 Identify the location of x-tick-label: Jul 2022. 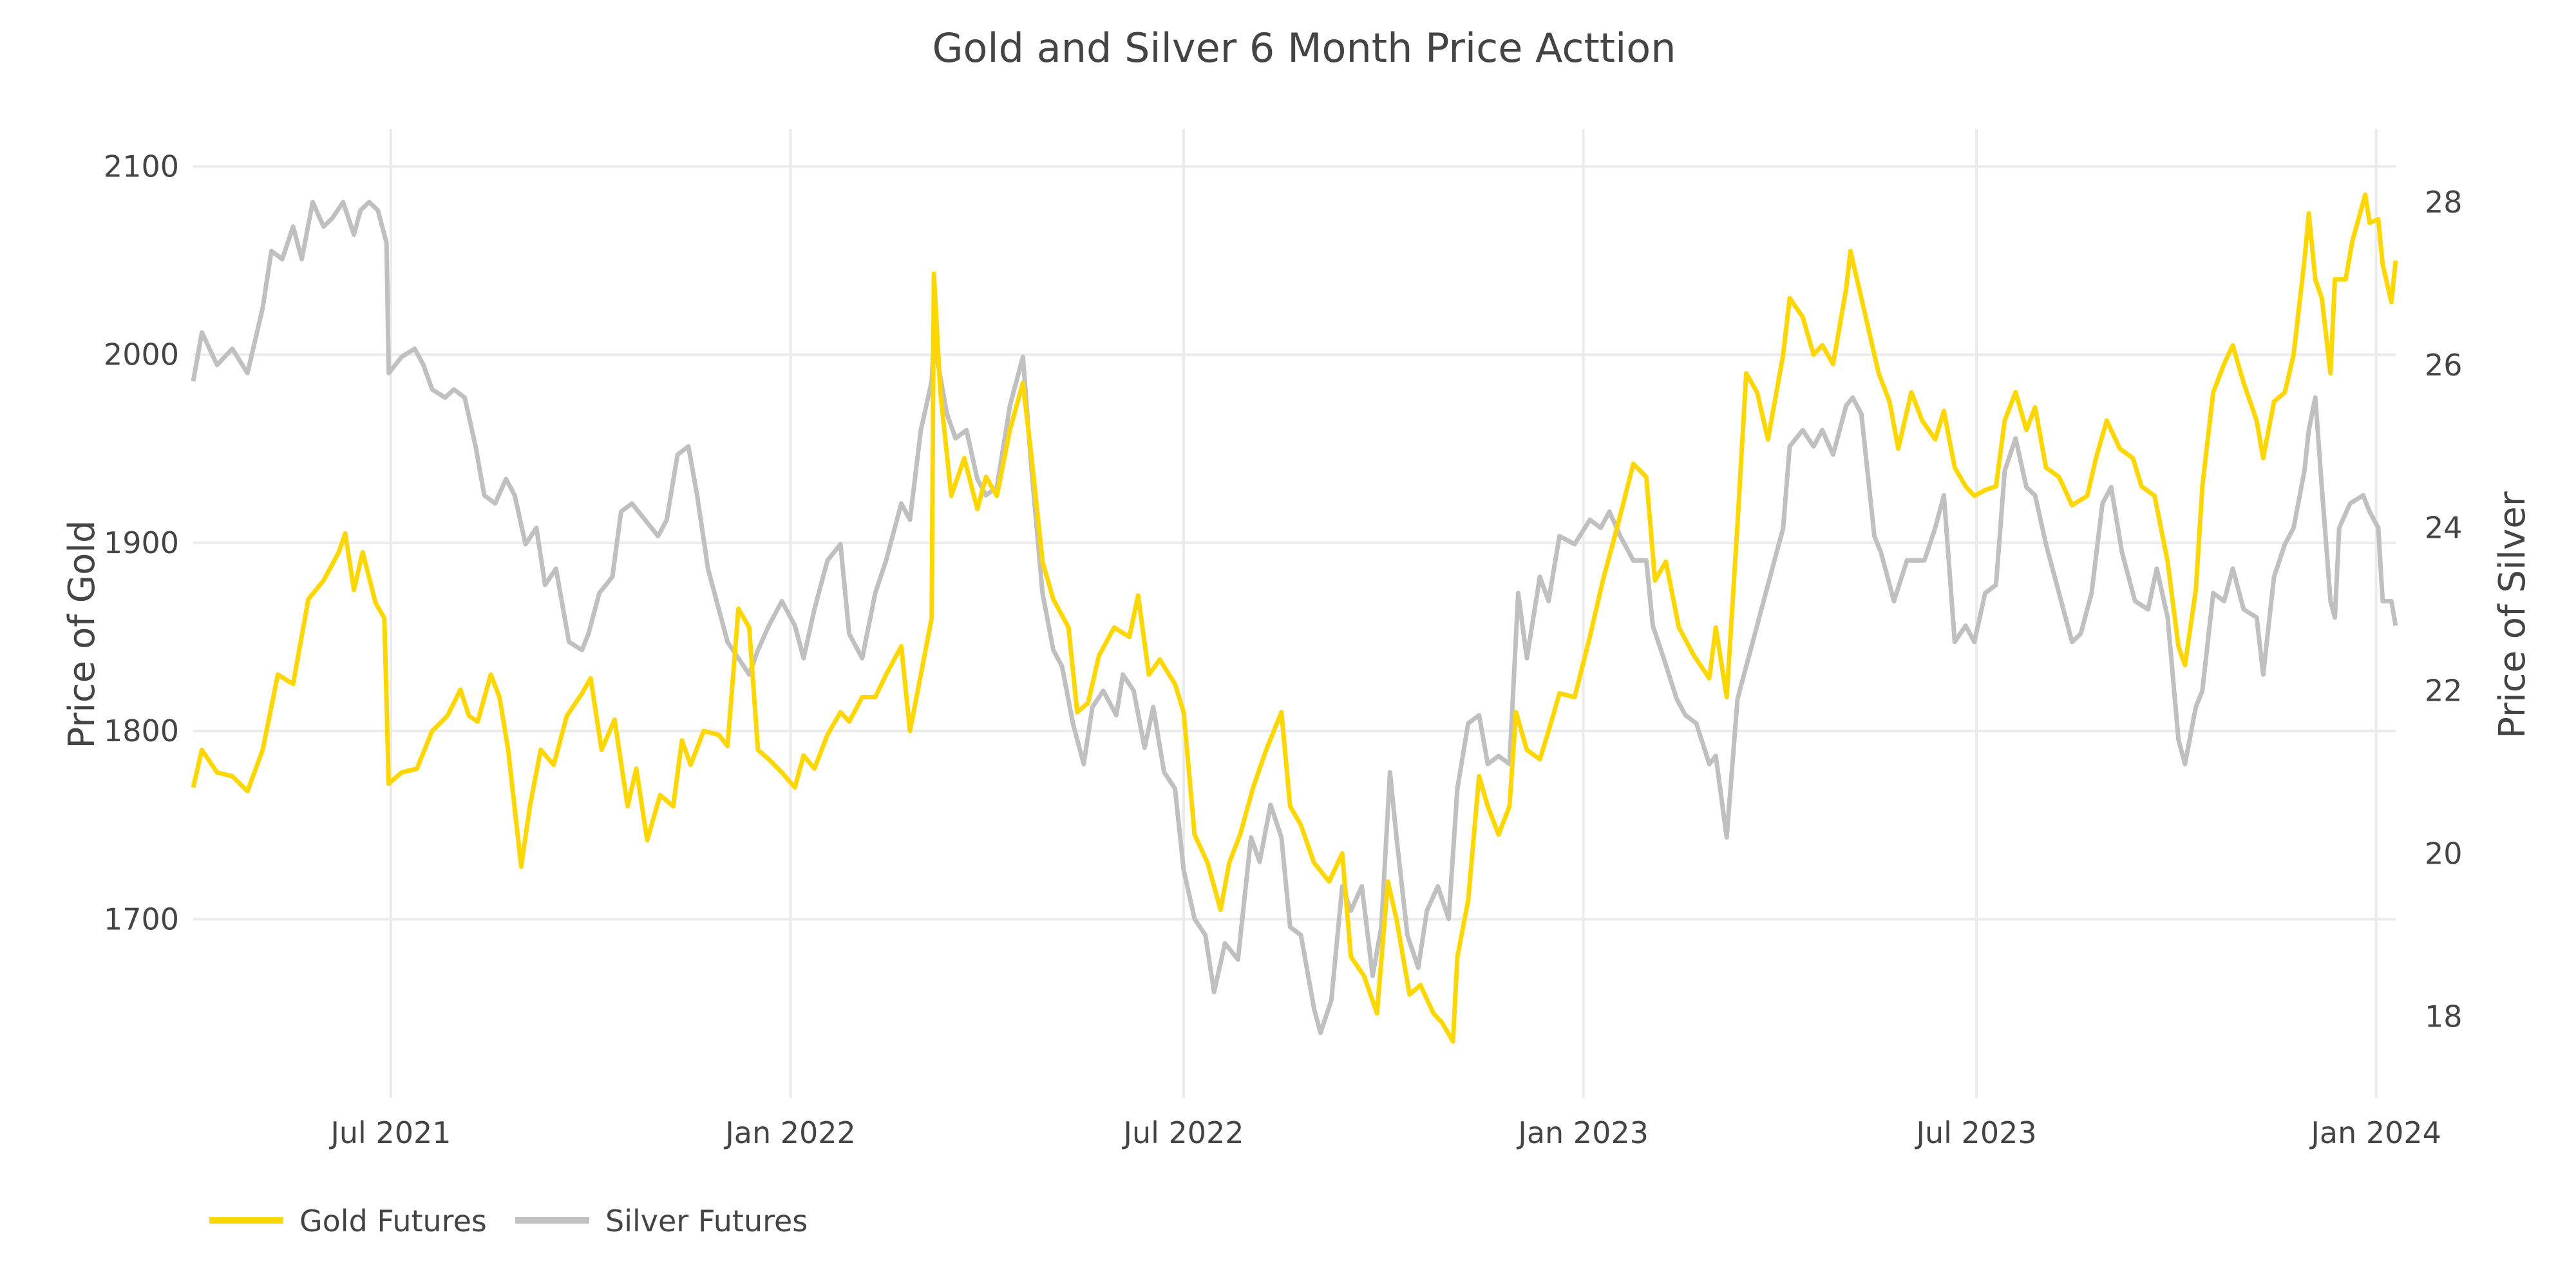
(1182, 1132).